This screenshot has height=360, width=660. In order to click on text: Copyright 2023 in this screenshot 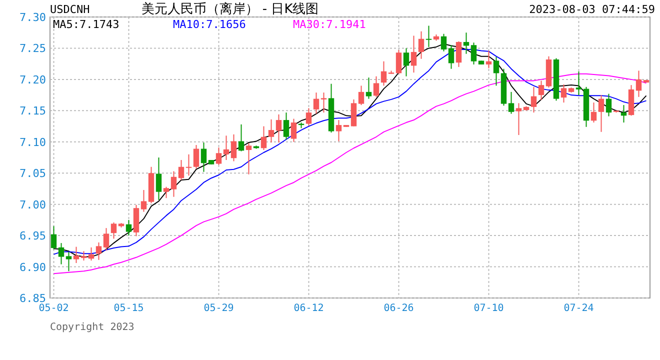, I will do `click(92, 327)`.